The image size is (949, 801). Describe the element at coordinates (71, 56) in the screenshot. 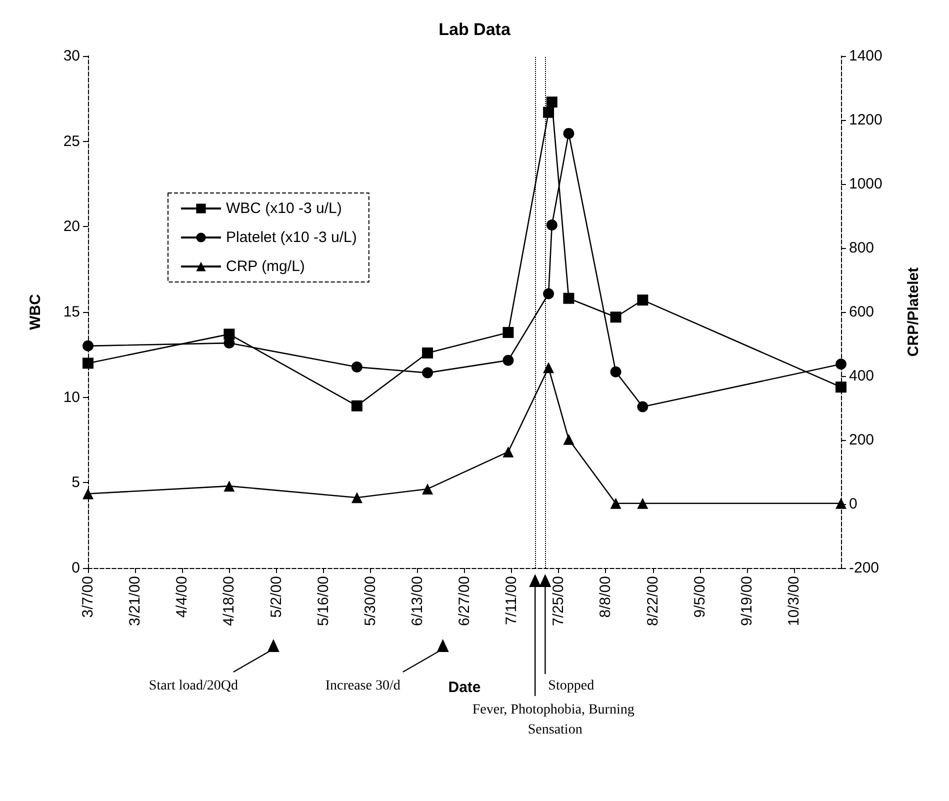

I see `y-tick-label: 30` at that location.